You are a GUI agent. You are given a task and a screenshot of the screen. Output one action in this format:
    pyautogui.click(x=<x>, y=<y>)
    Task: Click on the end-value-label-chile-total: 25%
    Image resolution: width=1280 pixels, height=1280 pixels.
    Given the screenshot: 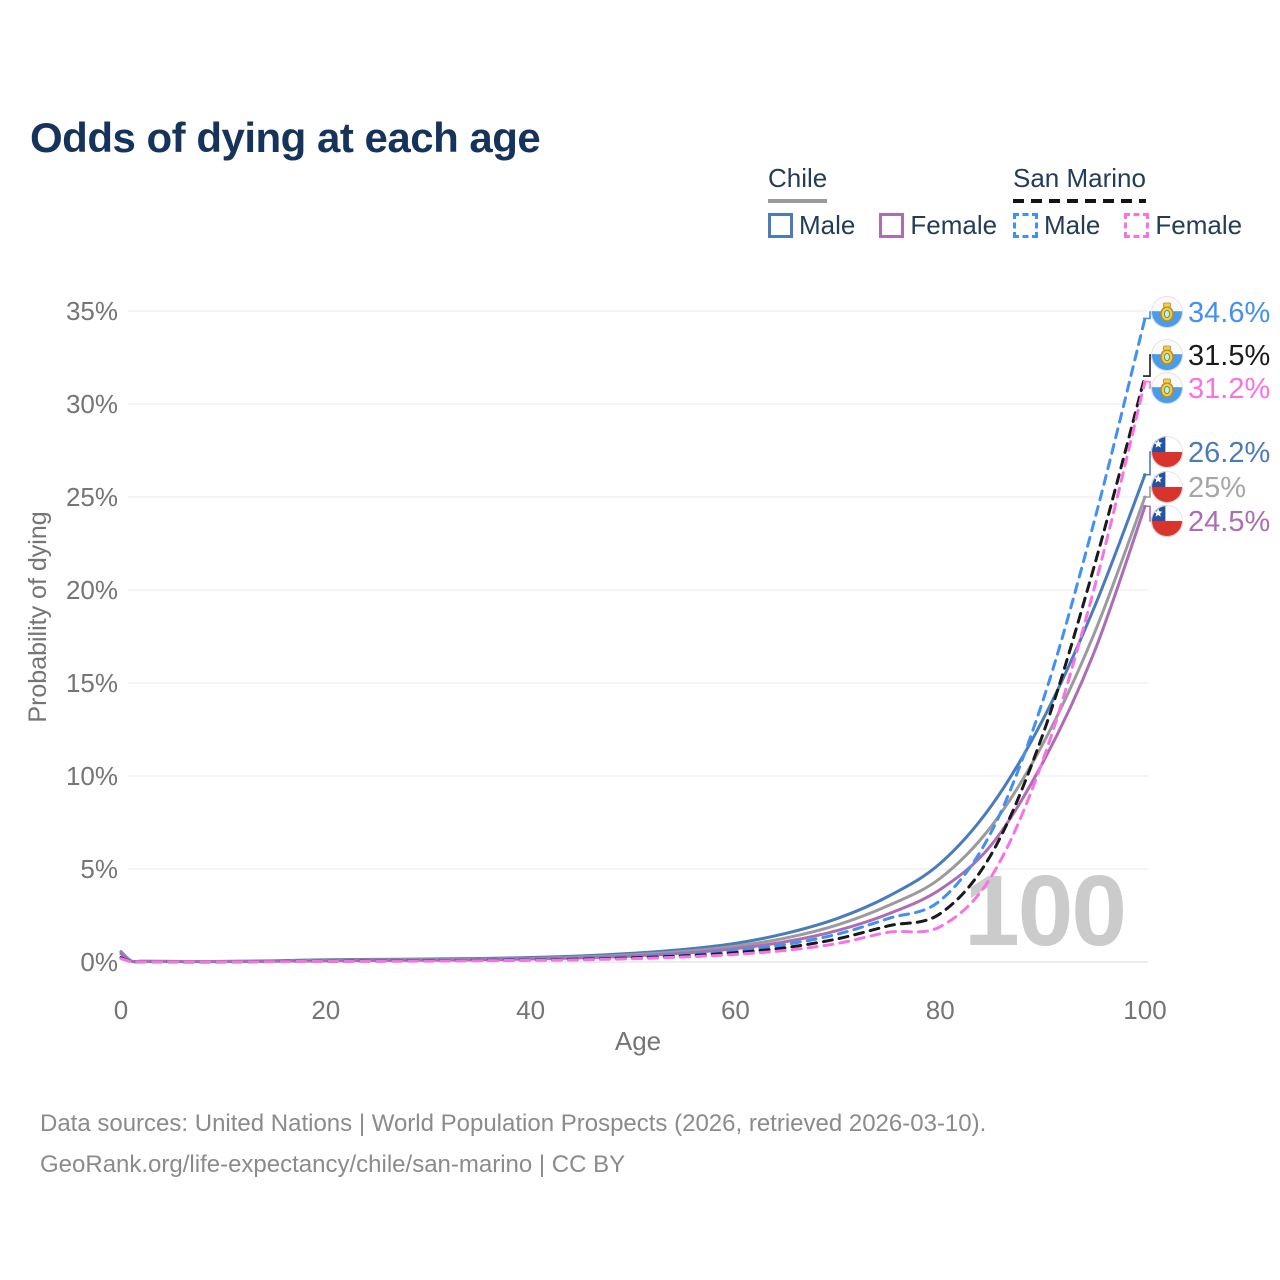 What is the action you would take?
    pyautogui.click(x=1217, y=488)
    